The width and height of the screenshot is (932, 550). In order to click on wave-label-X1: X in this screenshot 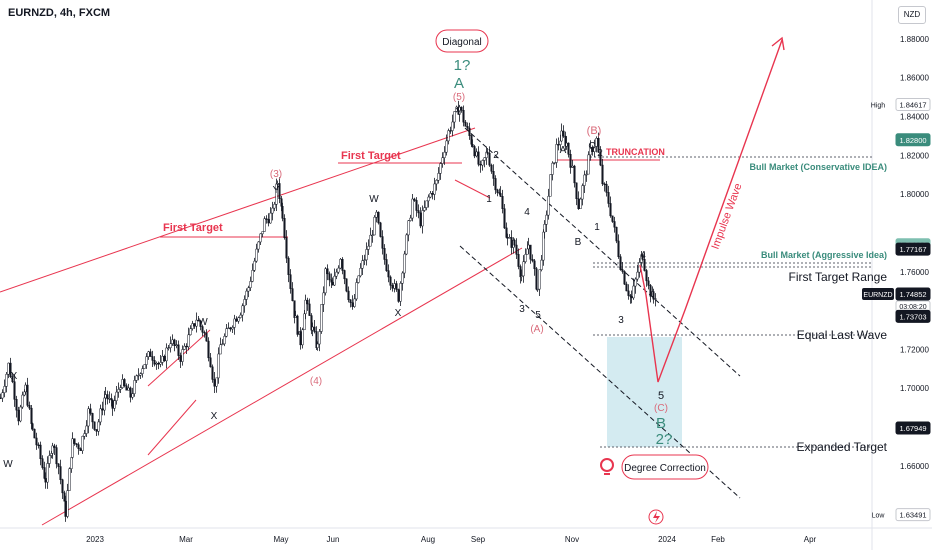, I will do `click(14, 376)`.